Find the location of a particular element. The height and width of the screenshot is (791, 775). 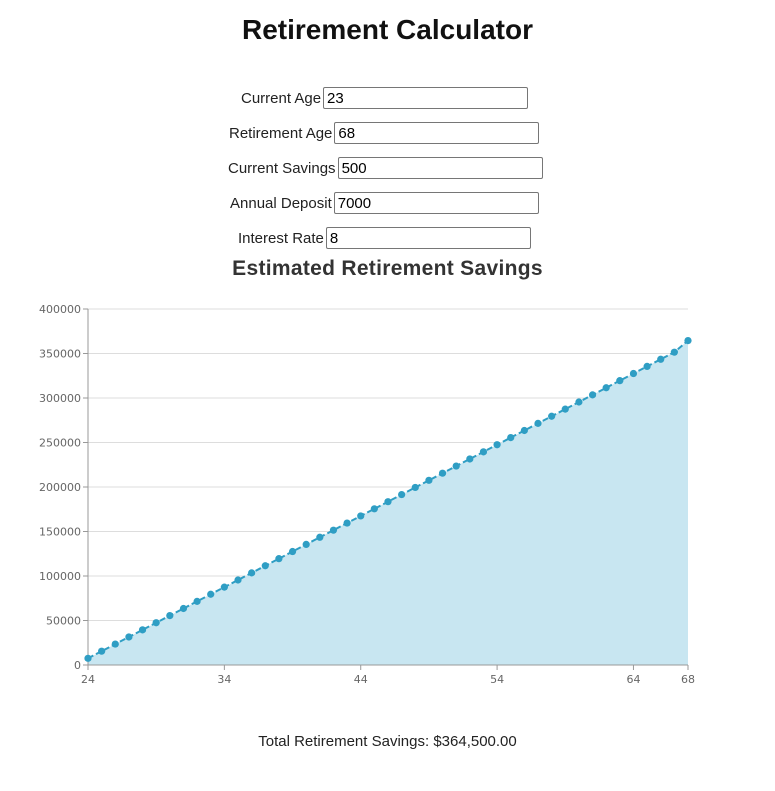

current-savings-row: Current Savings is located at coordinates (385, 168).